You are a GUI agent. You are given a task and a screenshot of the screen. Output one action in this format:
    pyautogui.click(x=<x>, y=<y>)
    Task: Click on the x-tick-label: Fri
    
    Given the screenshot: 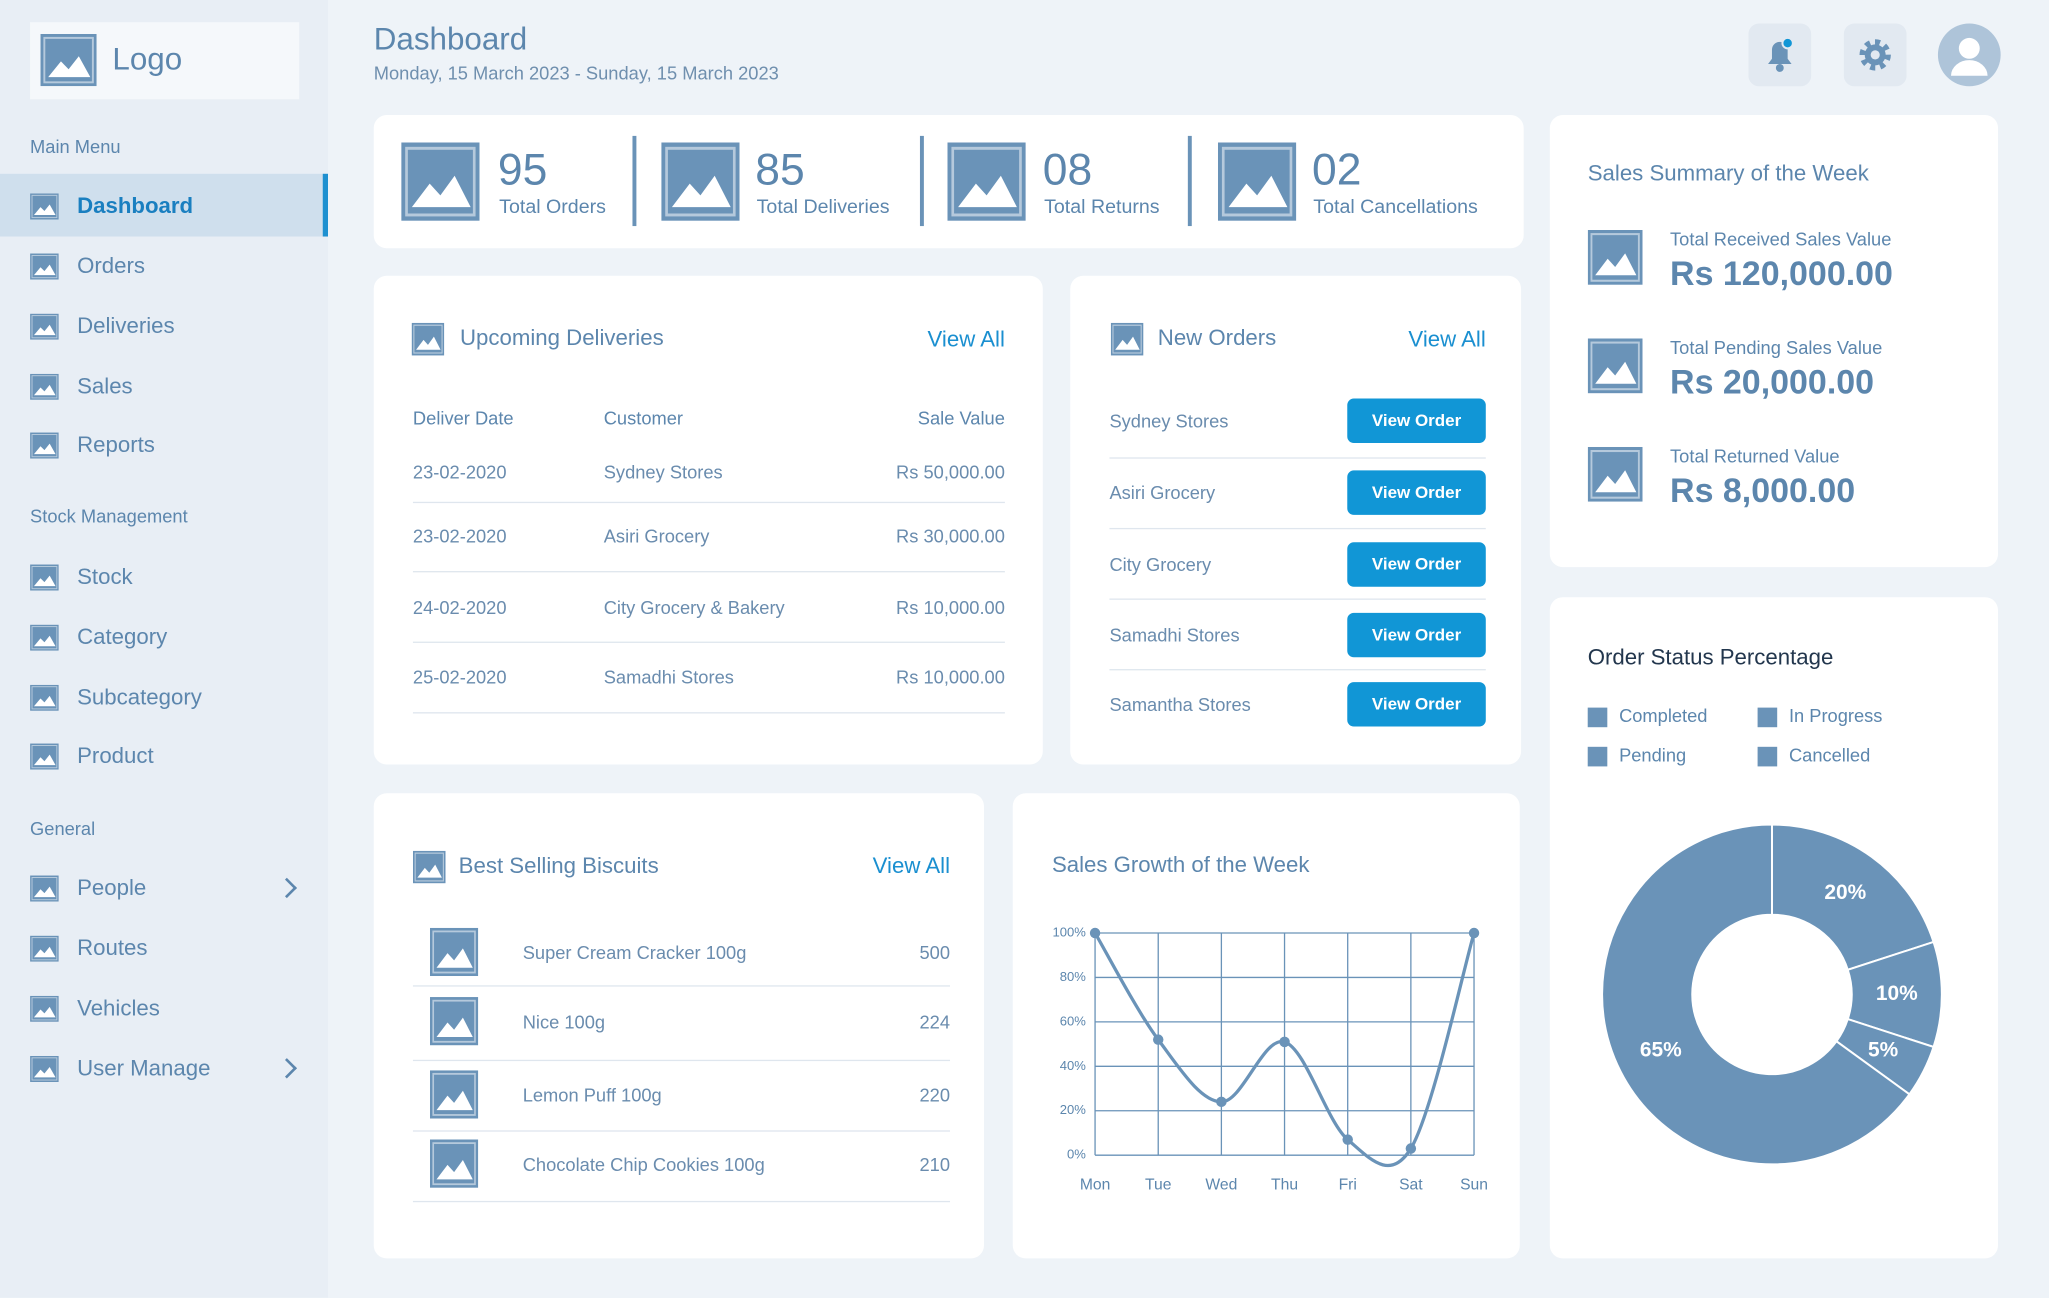 What is the action you would take?
    pyautogui.click(x=1348, y=1184)
    